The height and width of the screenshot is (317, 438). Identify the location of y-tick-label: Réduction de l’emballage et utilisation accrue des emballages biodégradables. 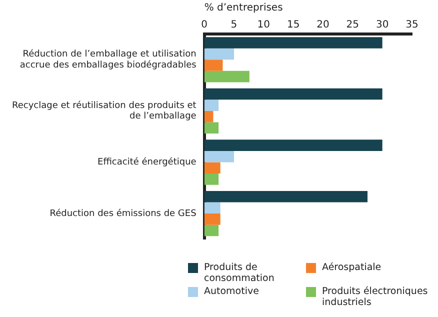
(108, 59).